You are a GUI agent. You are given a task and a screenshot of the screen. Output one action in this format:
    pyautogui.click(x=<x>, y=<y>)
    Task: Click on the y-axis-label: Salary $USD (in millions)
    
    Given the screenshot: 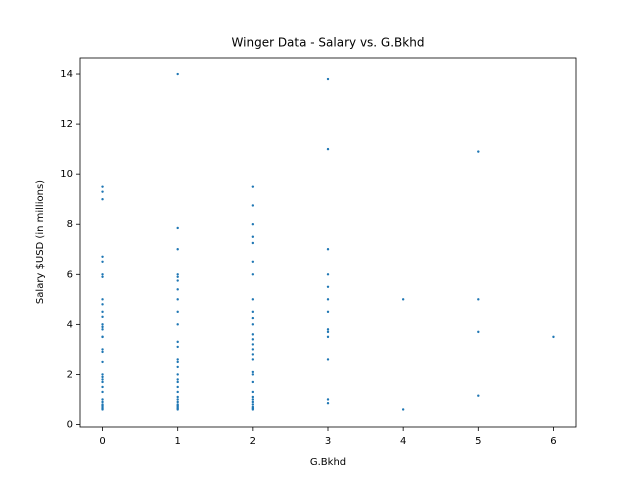 What is the action you would take?
    pyautogui.click(x=40, y=242)
    